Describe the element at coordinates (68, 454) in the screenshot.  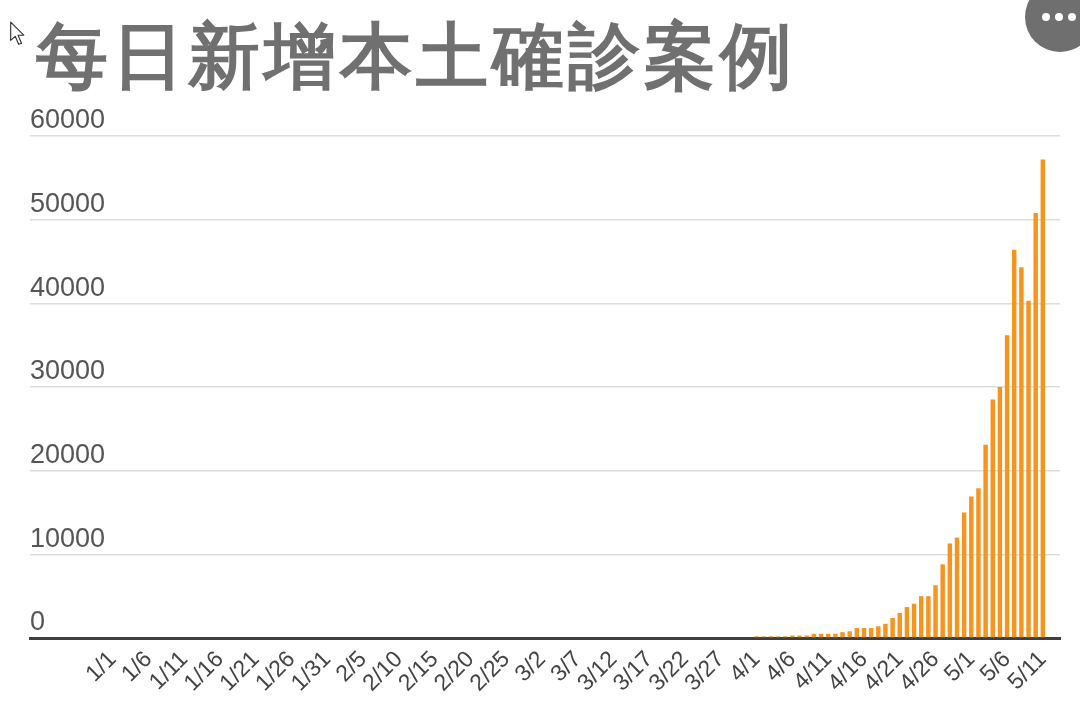
I see `y-tick-label: 20000` at that location.